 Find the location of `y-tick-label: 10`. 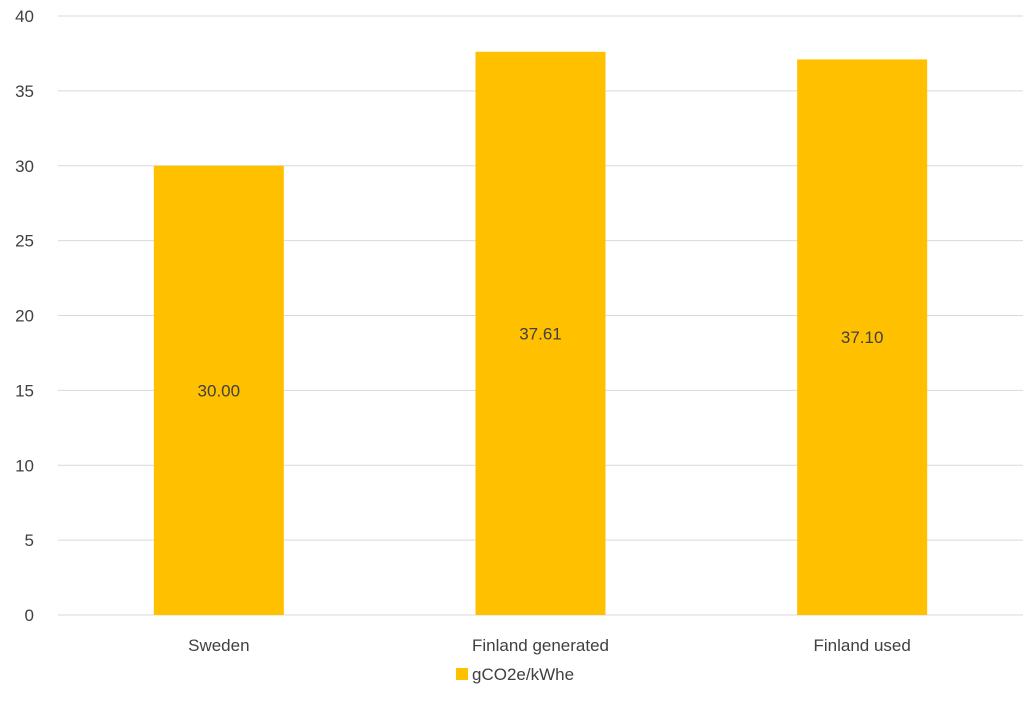

y-tick-label: 10 is located at coordinates (24, 465).